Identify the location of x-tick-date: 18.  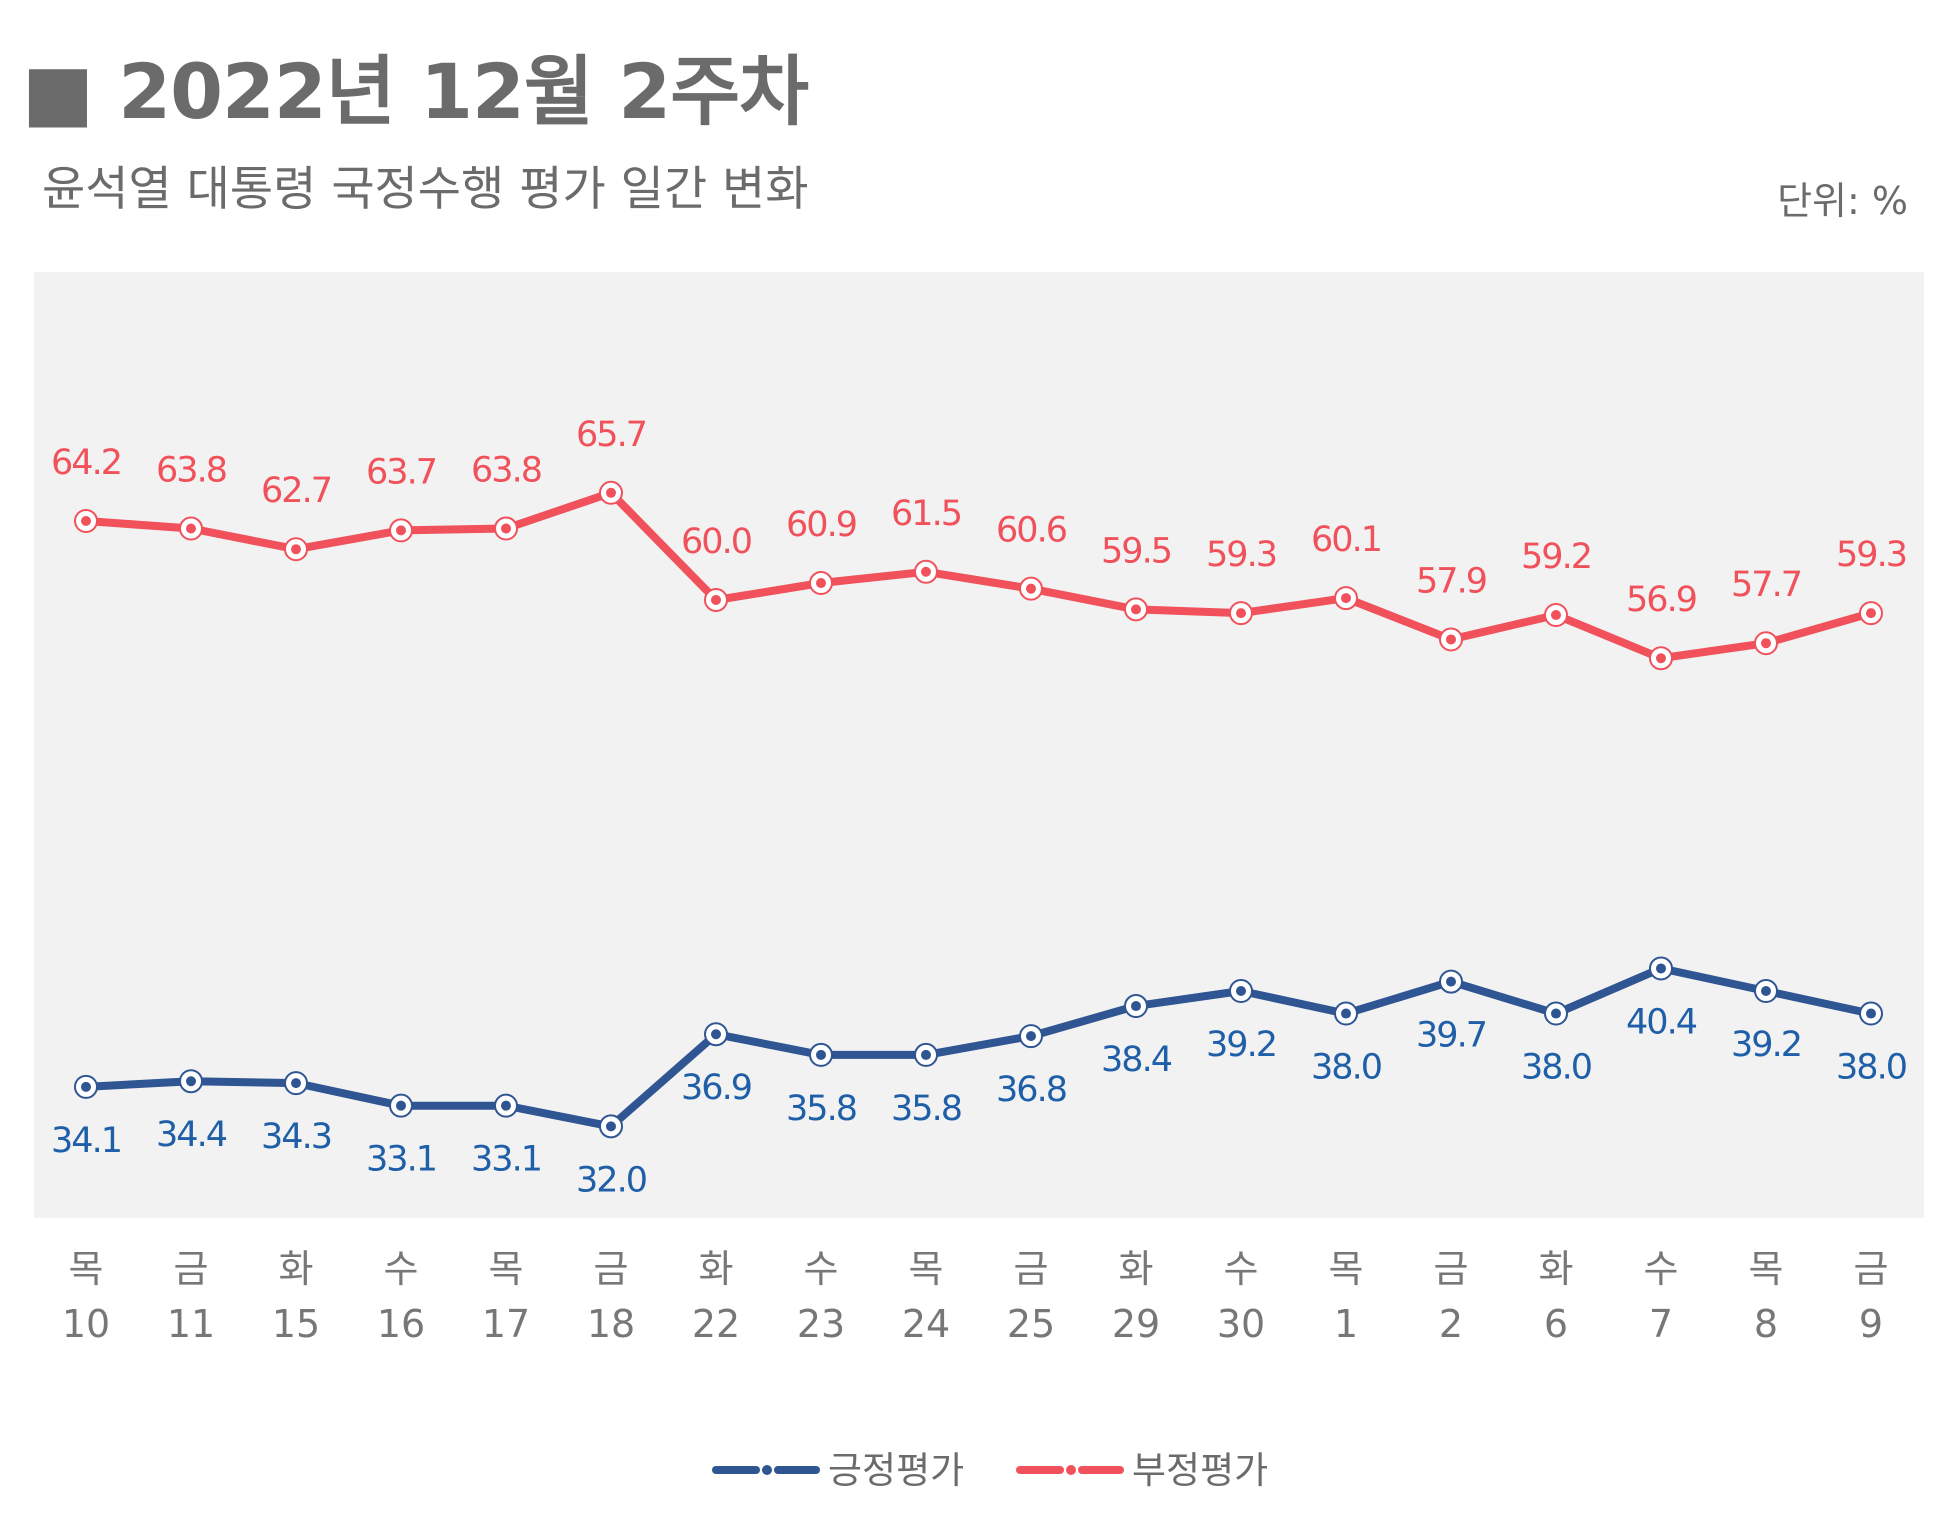
(611, 1324).